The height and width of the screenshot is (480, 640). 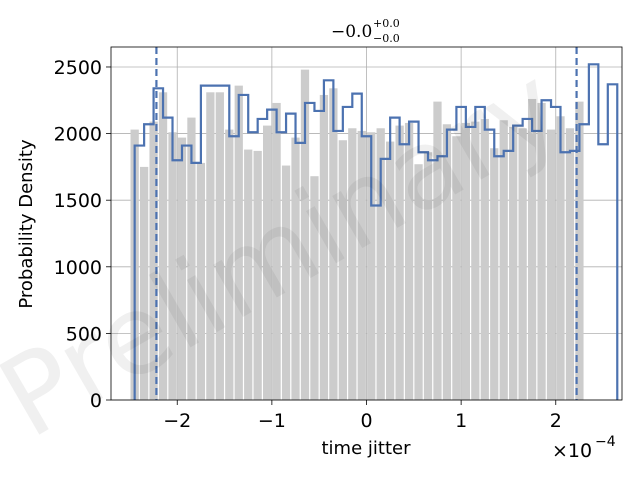 I want to click on x-tick-label: 1, so click(x=461, y=421).